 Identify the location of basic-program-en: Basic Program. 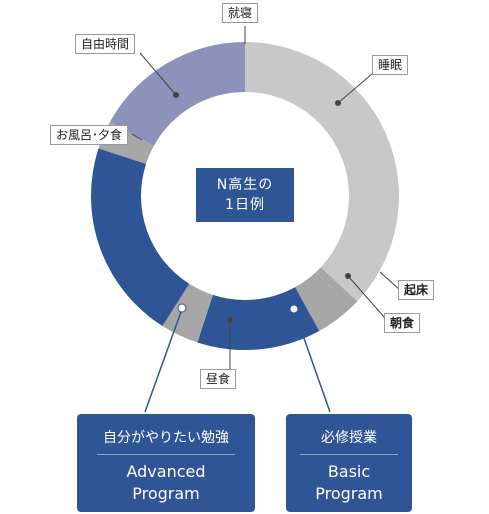
(349, 483).